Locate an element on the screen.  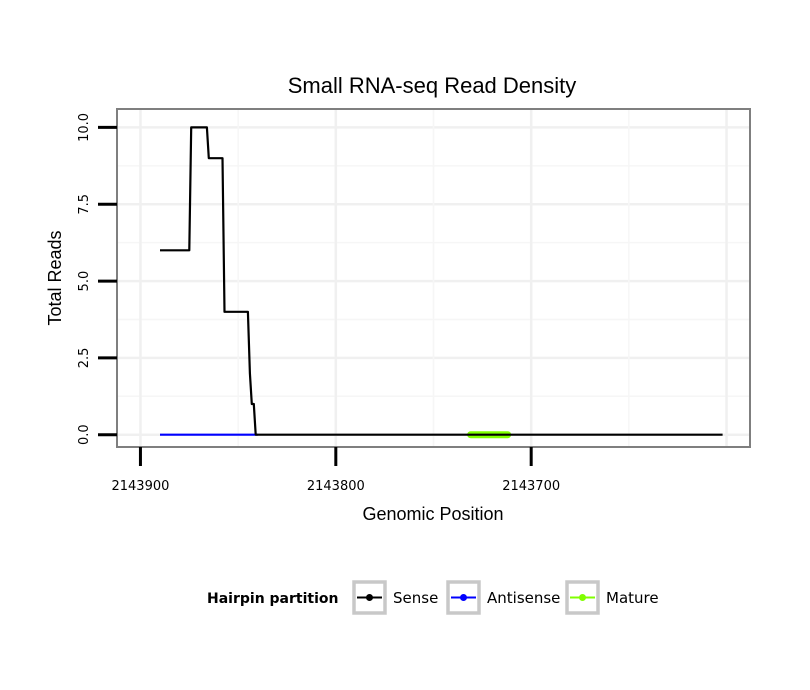
legend: Hairpin partition Sense Antisense Mature is located at coordinates (433, 597).